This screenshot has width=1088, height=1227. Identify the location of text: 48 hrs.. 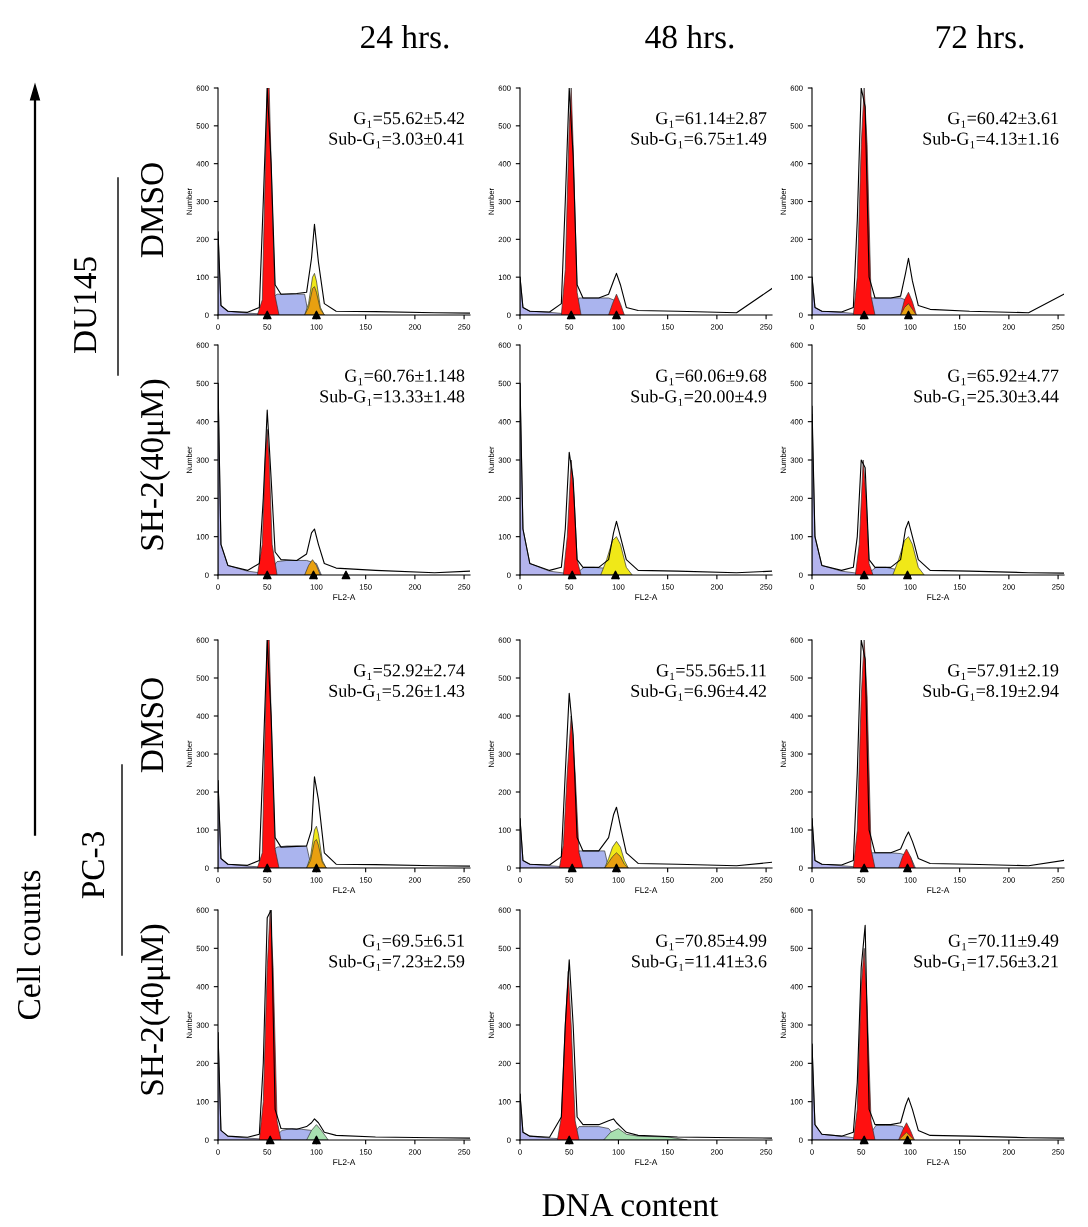
(689, 36).